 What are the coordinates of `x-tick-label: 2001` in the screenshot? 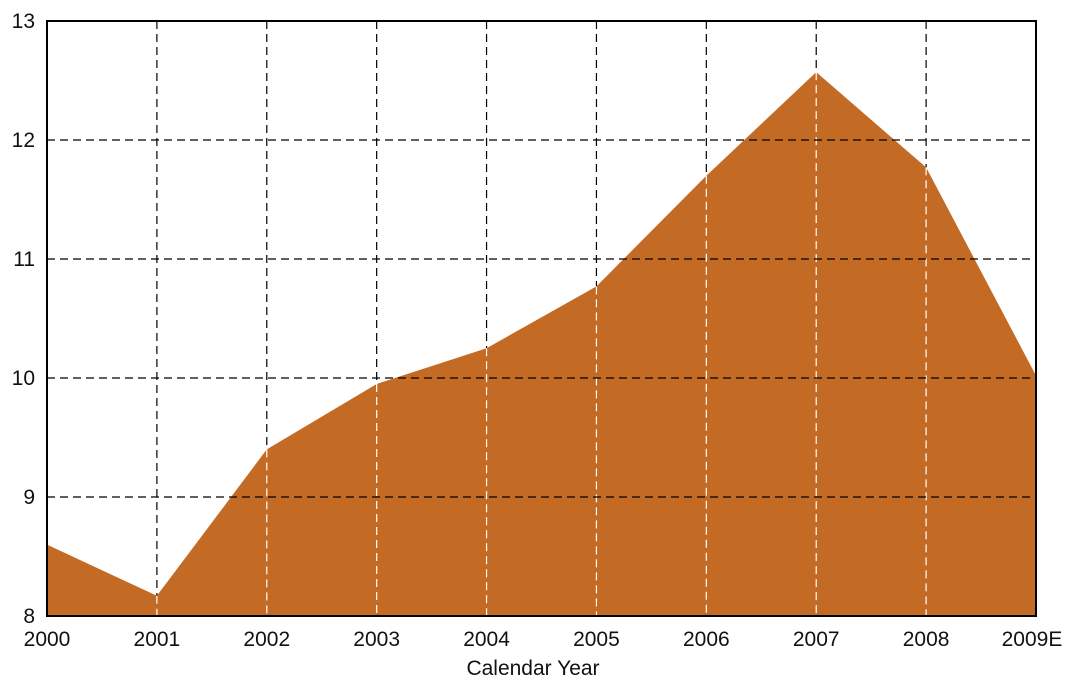 It's located at (157, 639).